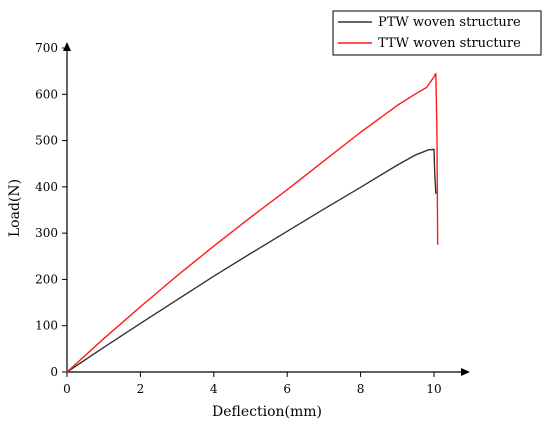  I want to click on x-tick-label: 8, so click(361, 389).